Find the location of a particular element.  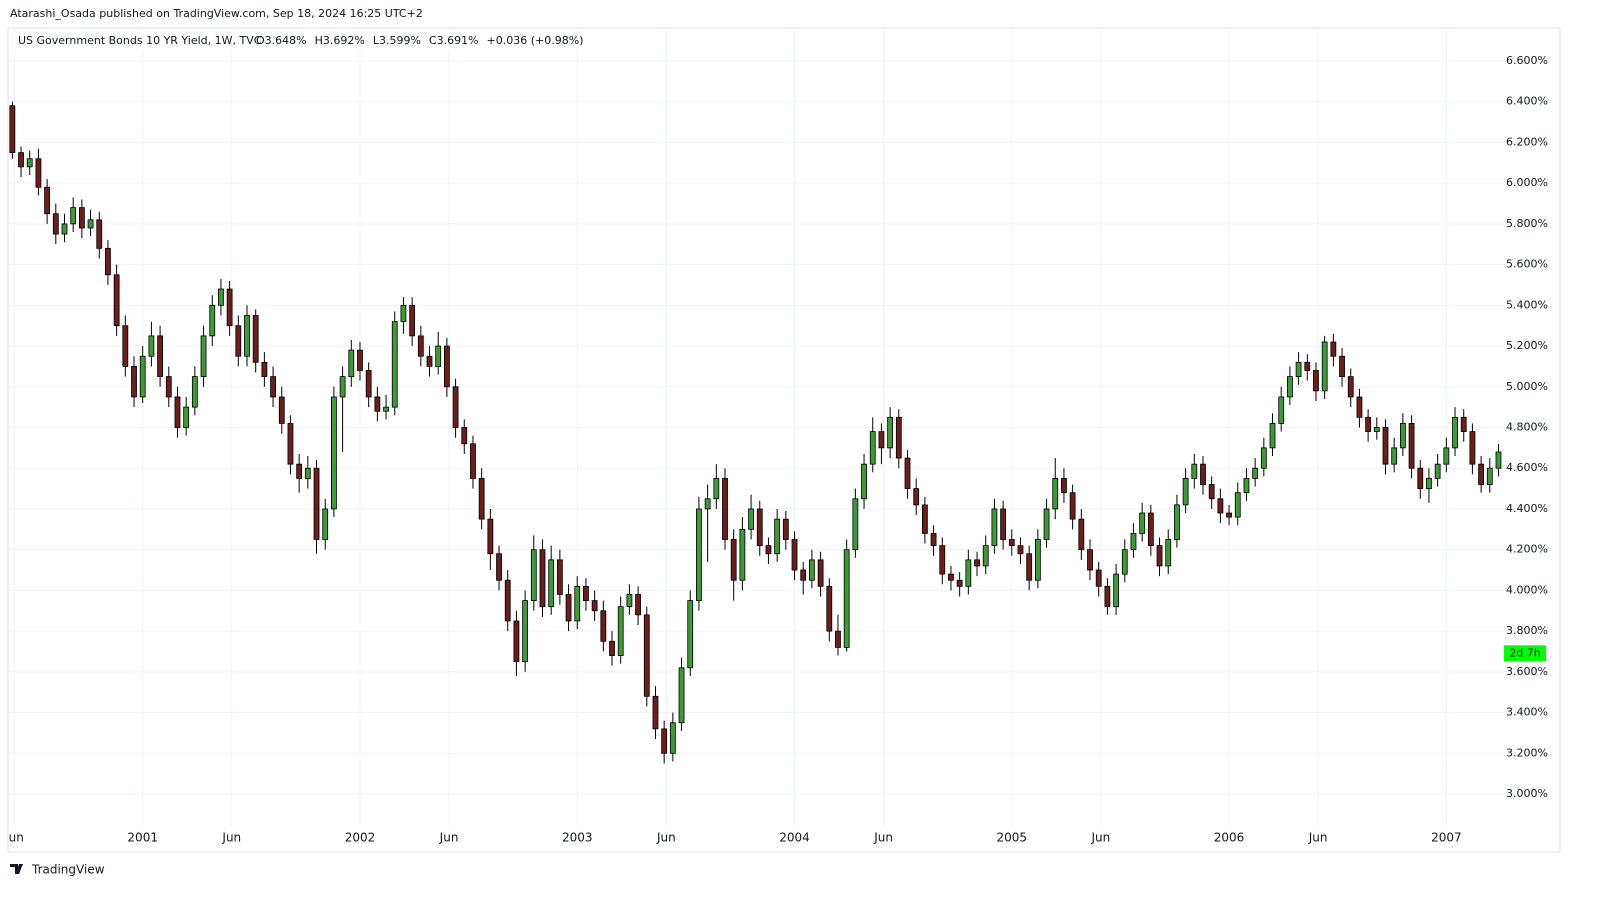

countdown-box is located at coordinates (1525, 653).